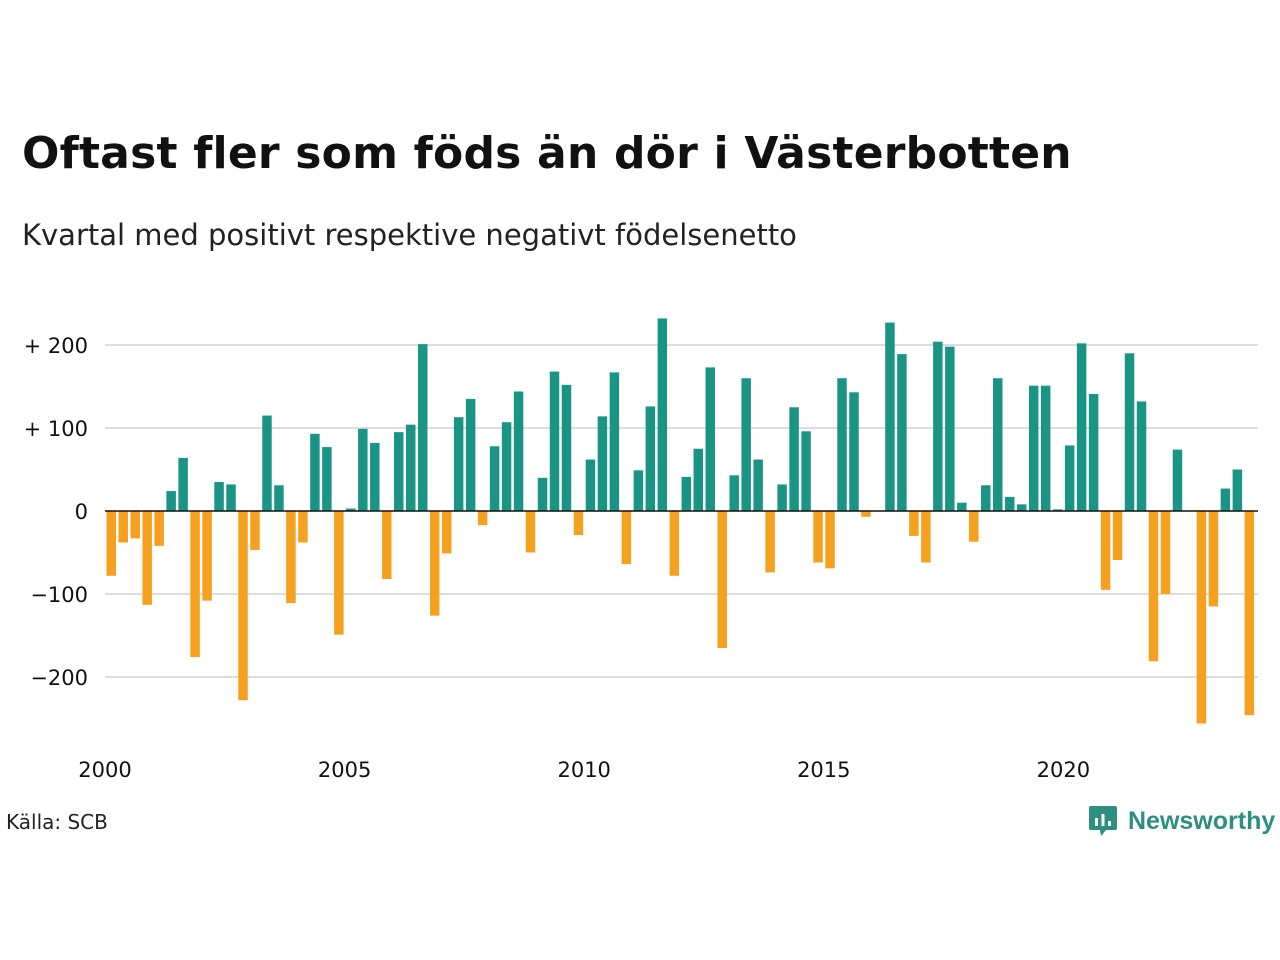  What do you see at coordinates (56, 346) in the screenshot?
I see `y-tick-label: + 200` at bounding box center [56, 346].